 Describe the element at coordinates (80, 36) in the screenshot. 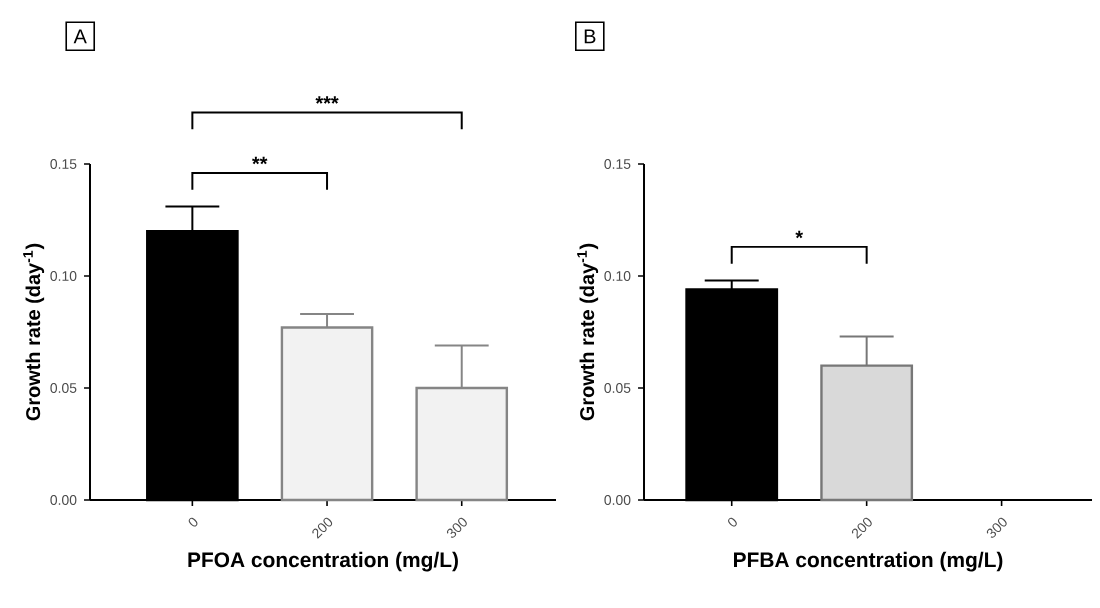

I see `text: A` at that location.